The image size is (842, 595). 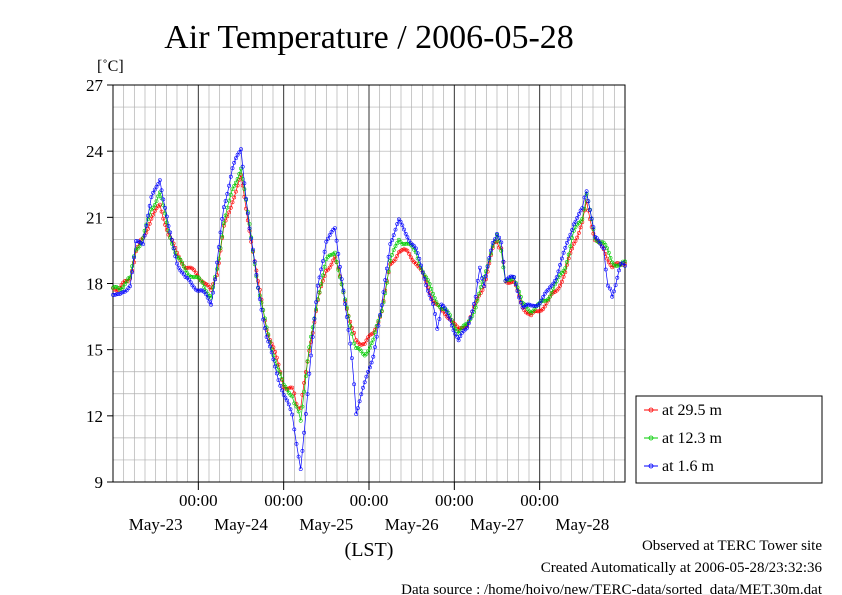 What do you see at coordinates (688, 466) in the screenshot?
I see `legend-label: at 1.6 m` at bounding box center [688, 466].